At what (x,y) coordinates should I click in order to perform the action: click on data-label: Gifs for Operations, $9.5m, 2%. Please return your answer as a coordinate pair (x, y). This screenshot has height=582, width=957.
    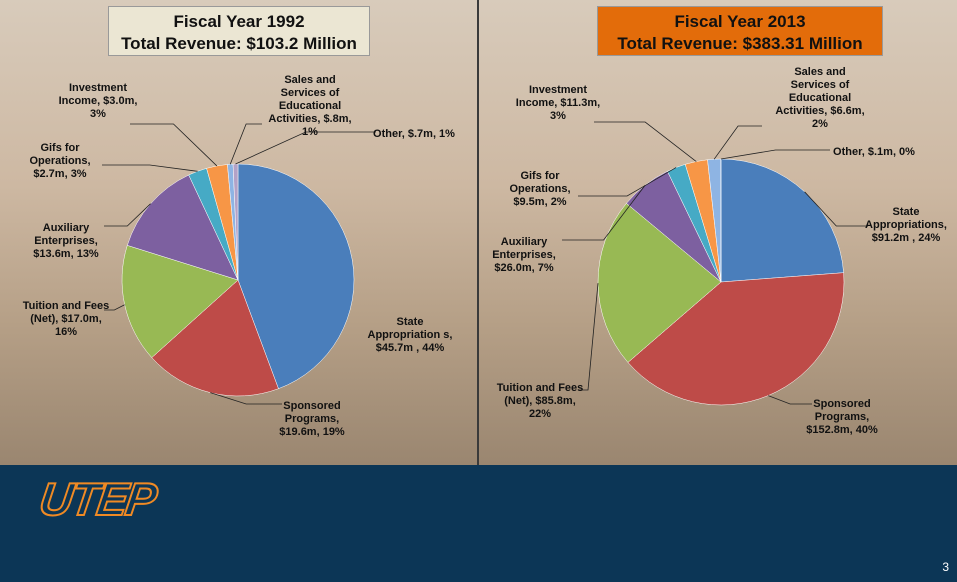
    Looking at the image, I should click on (540, 189).